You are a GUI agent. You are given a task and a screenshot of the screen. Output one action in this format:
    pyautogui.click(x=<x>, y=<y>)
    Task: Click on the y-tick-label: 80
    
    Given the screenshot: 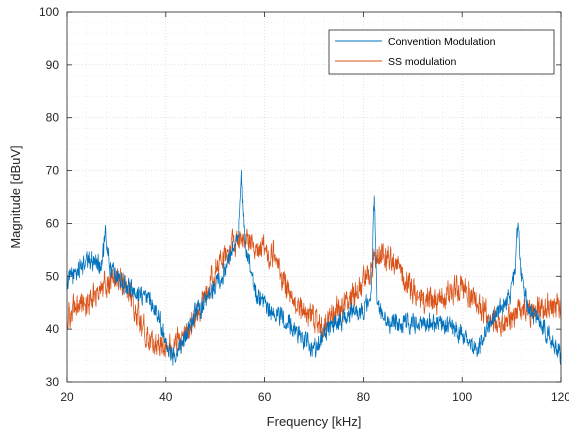 What is the action you would take?
    pyautogui.click(x=53, y=118)
    